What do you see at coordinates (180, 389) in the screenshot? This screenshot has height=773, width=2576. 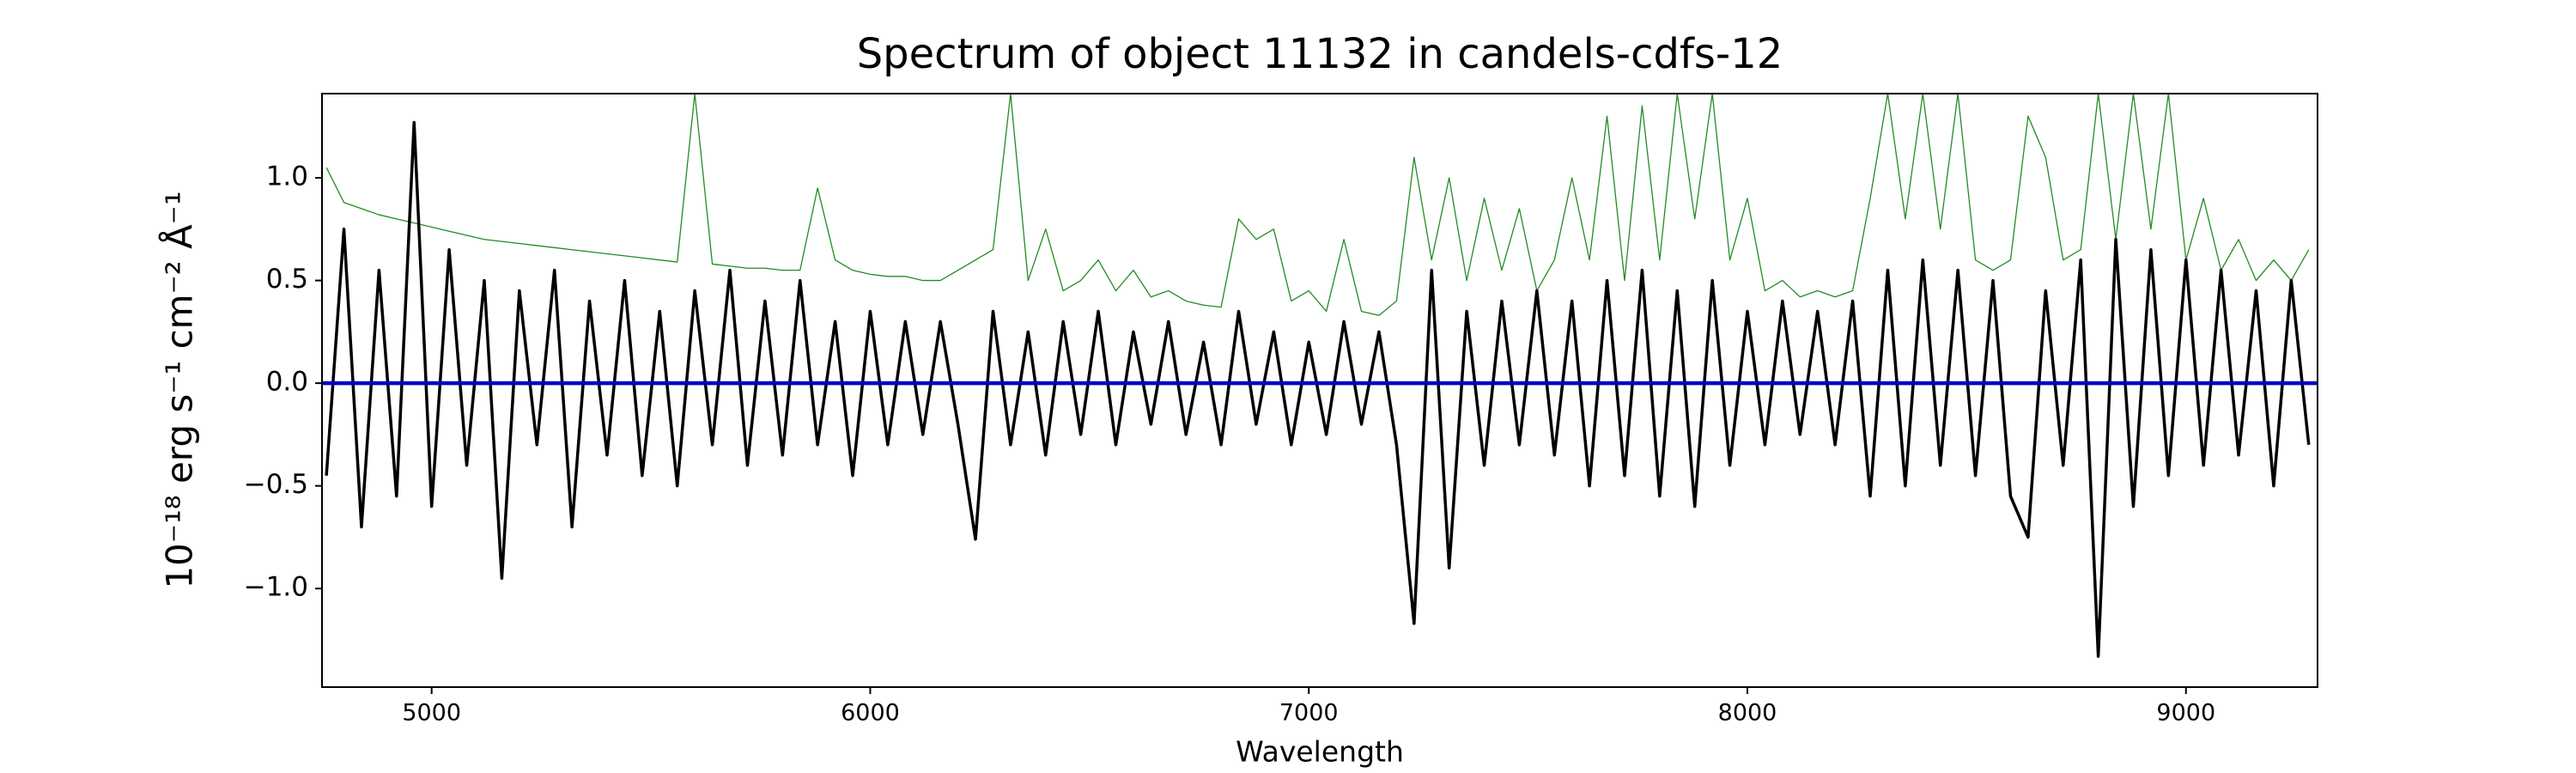 I see `y-axis-label: 10⁻¹⁸ erg s⁻¹ cm⁻² Å⁻¹` at bounding box center [180, 389].